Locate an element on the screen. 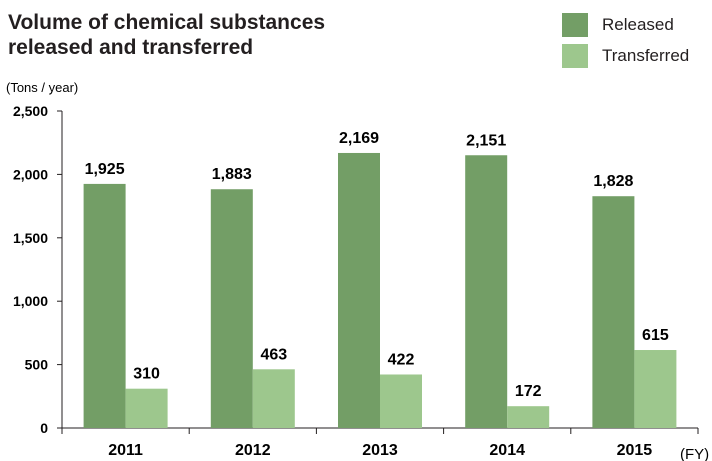 Image resolution: width=712 pixels, height=461 pixels. chart-title-line-2: released and transferred is located at coordinates (131, 47).